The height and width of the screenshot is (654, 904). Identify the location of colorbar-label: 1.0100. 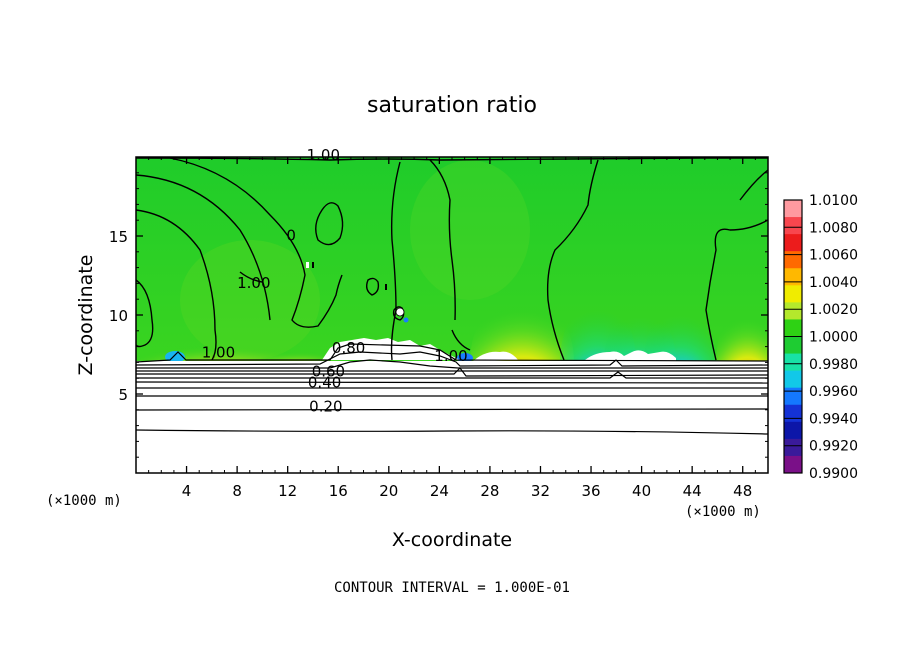
(833, 201).